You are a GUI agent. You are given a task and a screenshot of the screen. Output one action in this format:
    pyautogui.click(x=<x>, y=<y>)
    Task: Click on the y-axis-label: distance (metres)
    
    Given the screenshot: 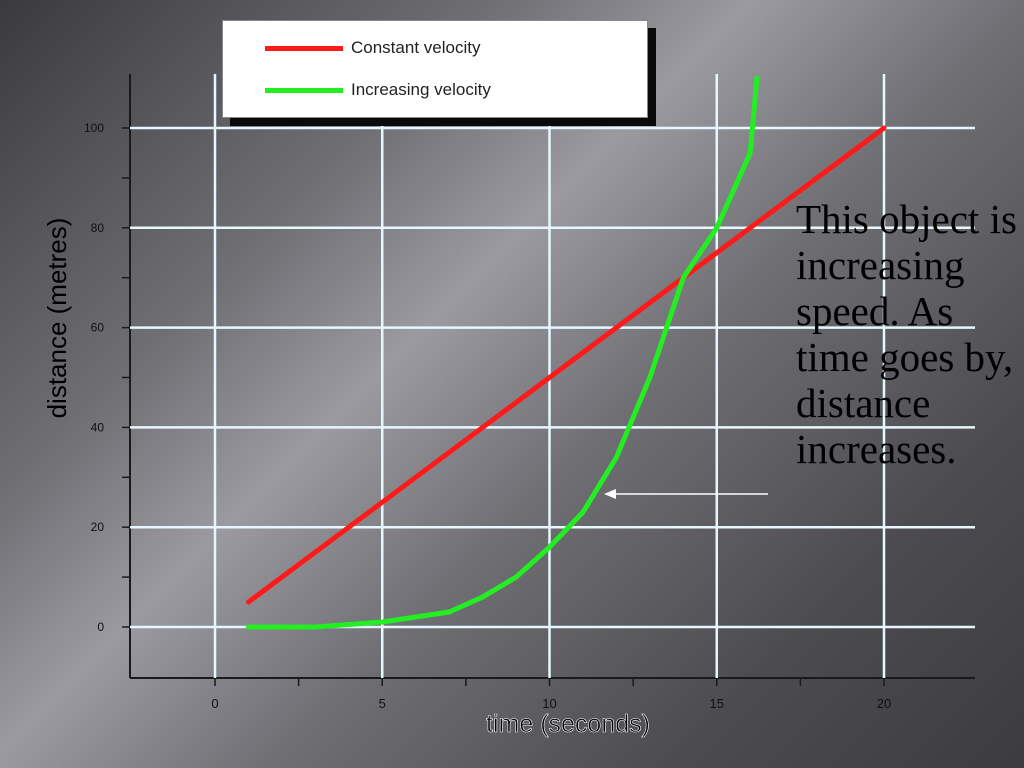 What is the action you would take?
    pyautogui.click(x=57, y=318)
    